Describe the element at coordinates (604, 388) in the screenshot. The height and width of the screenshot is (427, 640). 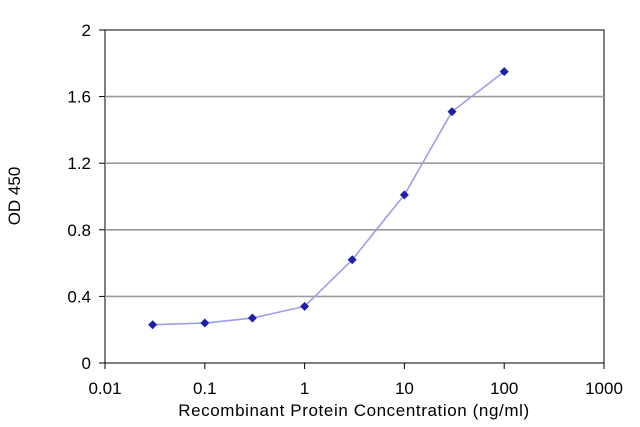
I see `x-tick-label: 1000` at that location.